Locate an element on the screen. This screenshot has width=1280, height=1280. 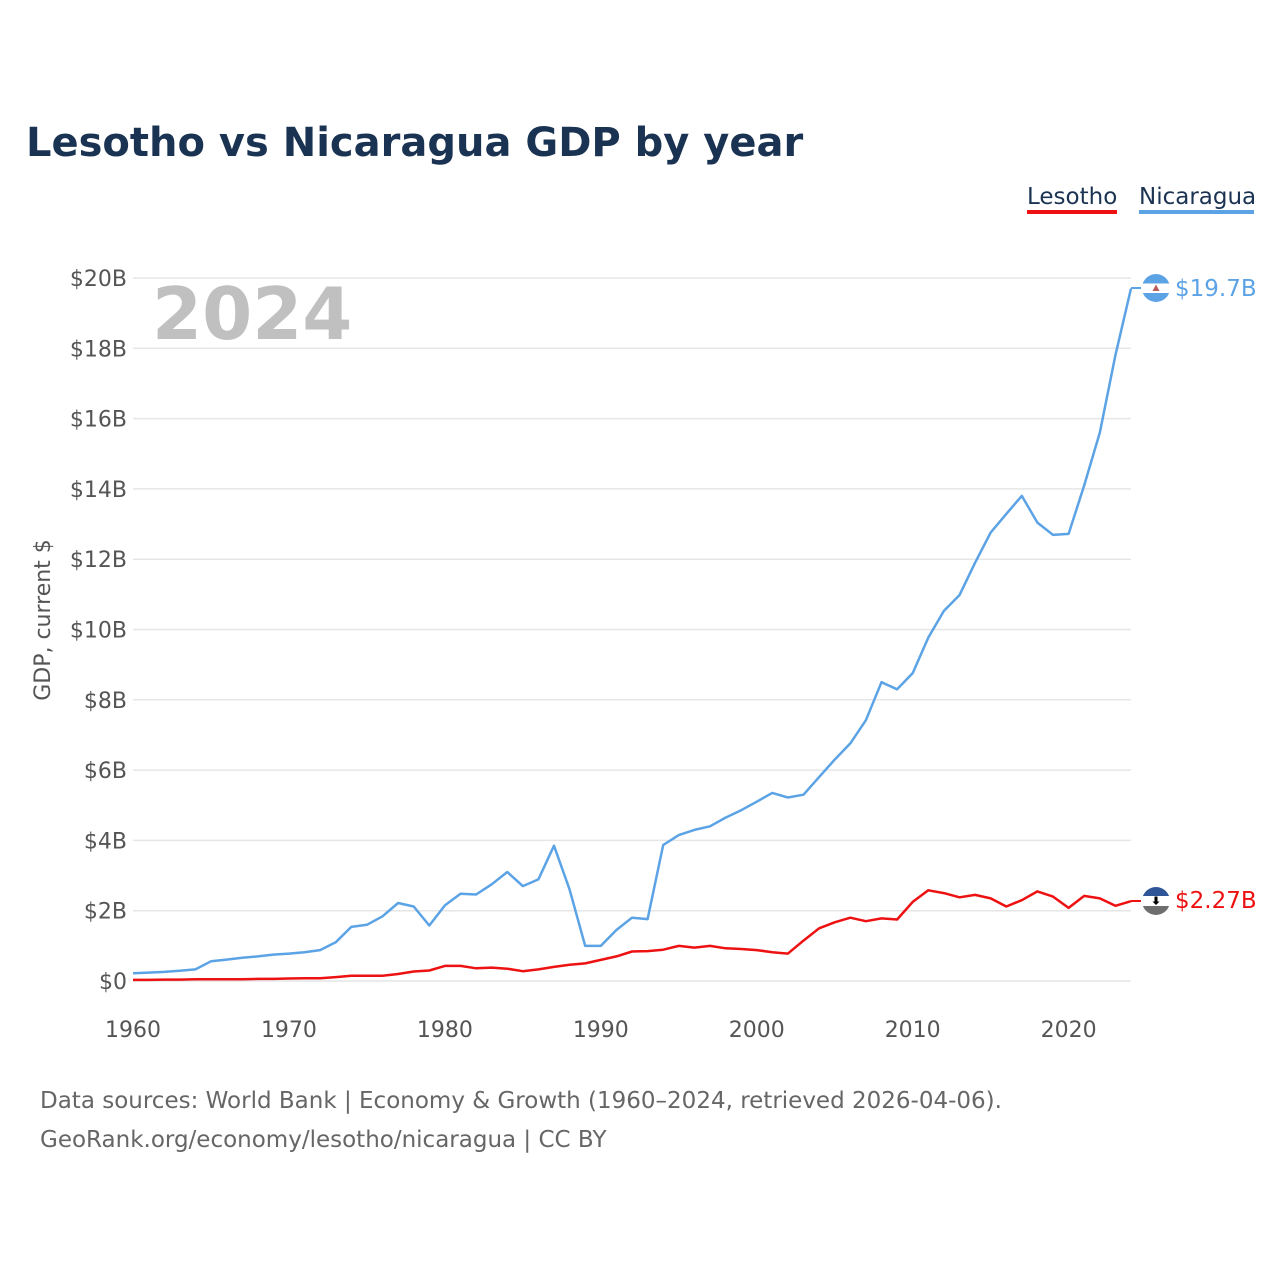
x-tick-label: 1960 is located at coordinates (133, 1030).